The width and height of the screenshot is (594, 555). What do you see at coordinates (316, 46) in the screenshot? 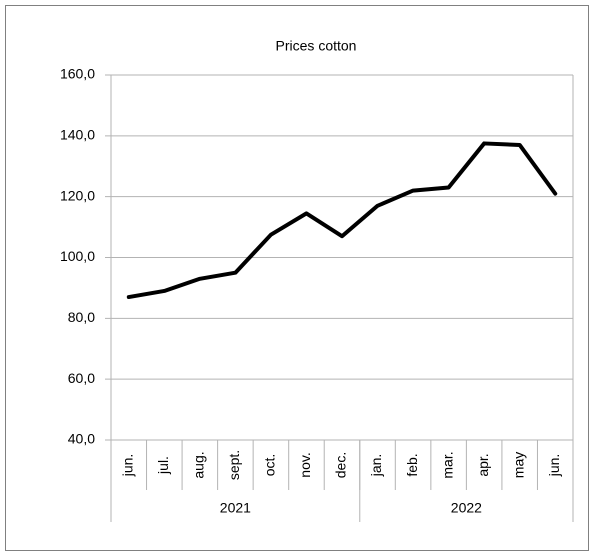
I see `chart-title: Prices cotton` at bounding box center [316, 46].